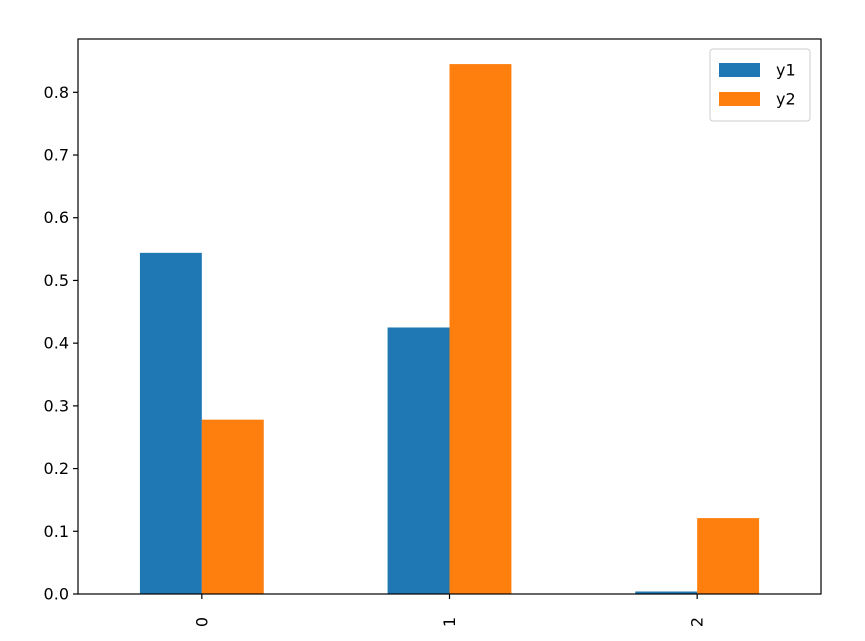 Image resolution: width=865 pixels, height=641 pixels. What do you see at coordinates (786, 99) in the screenshot?
I see `legend-label-y2: y2` at bounding box center [786, 99].